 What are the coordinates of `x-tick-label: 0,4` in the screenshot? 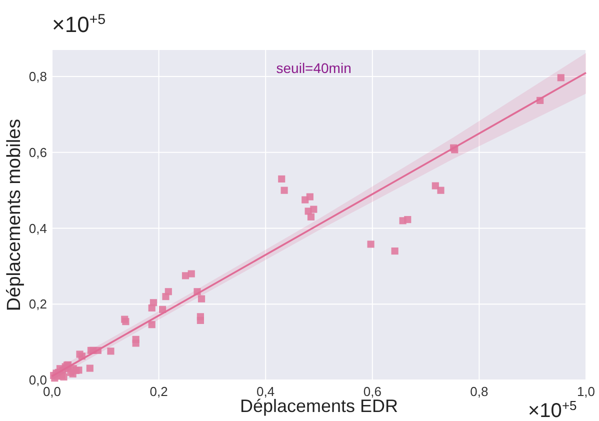 It's located at (265, 391).